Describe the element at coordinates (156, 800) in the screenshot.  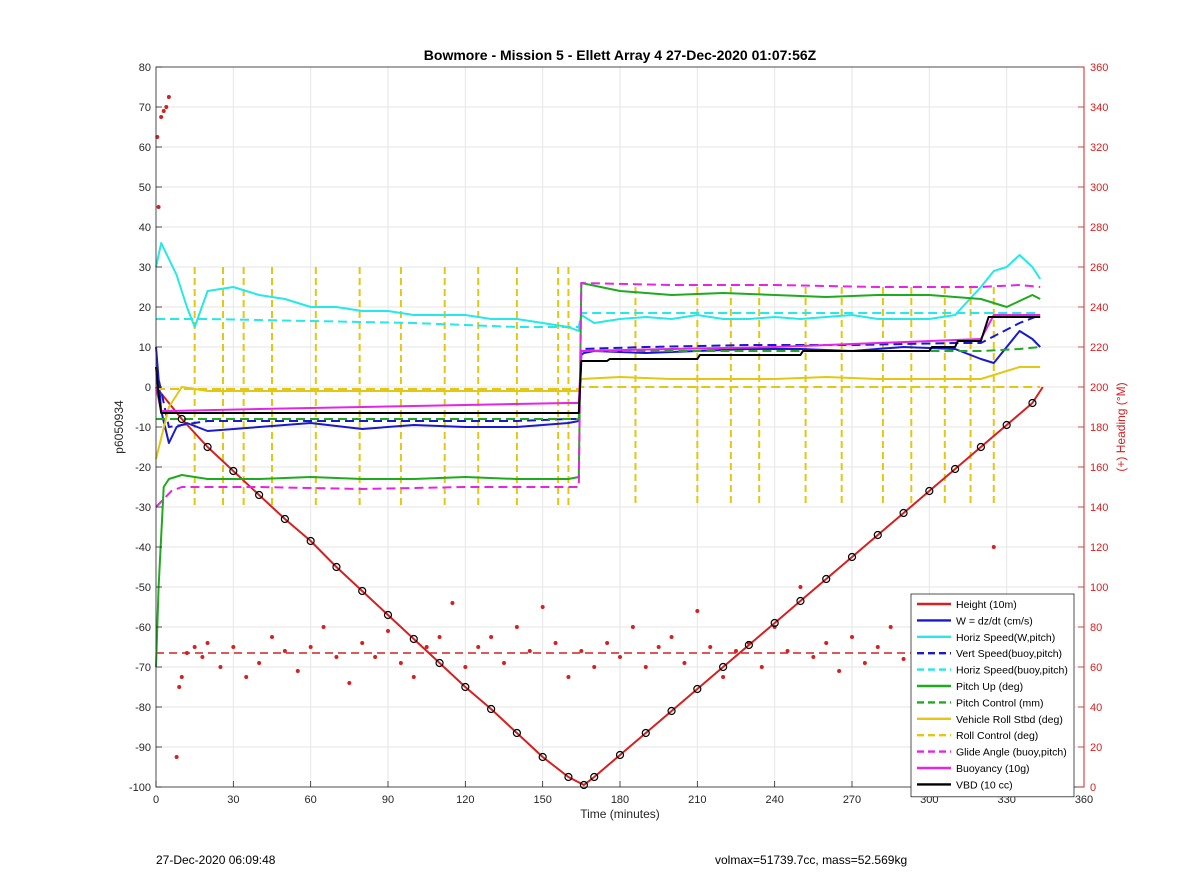
I see `x-tick-label: 0` at that location.